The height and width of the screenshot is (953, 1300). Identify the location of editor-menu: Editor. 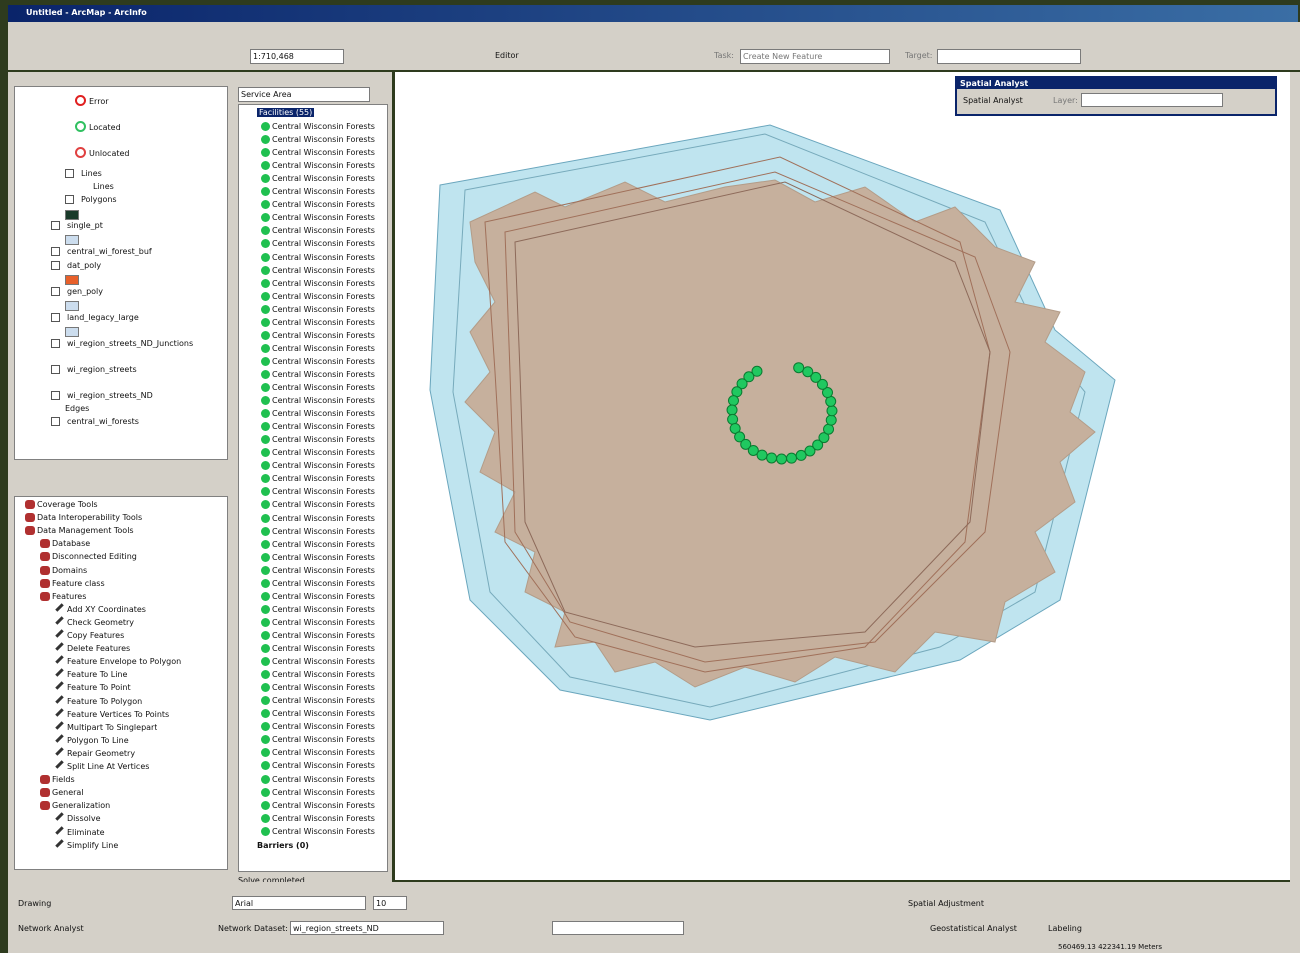
(507, 55).